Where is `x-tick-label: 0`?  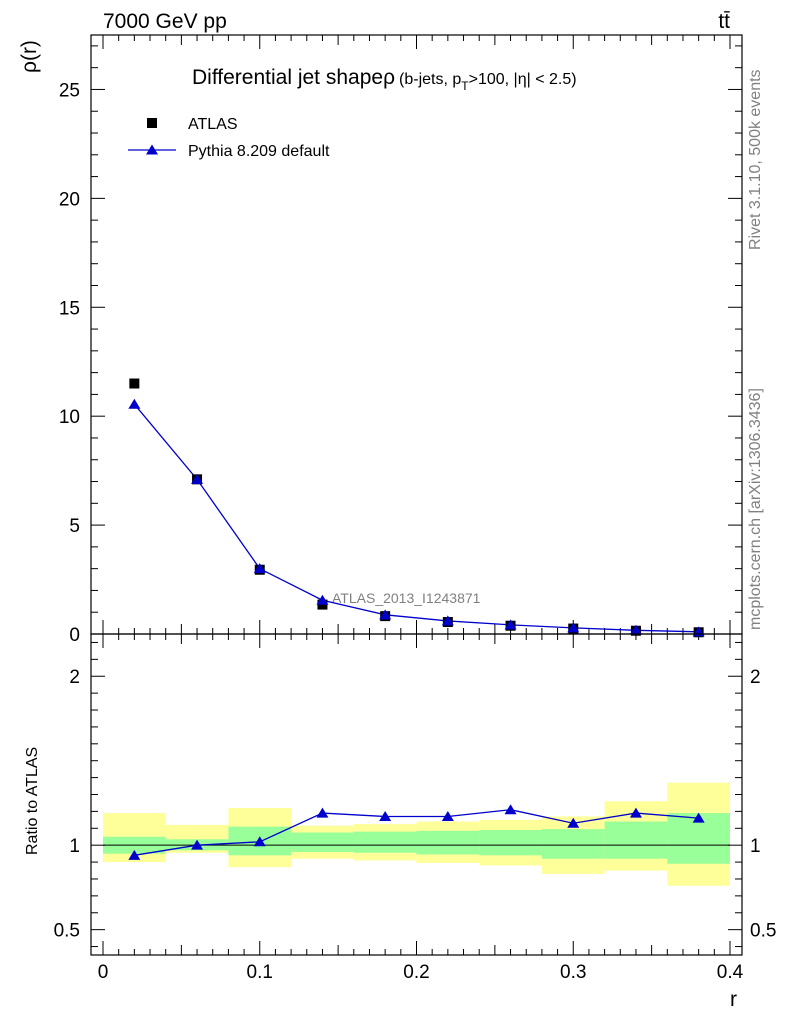
x-tick-label: 0 is located at coordinates (103, 972).